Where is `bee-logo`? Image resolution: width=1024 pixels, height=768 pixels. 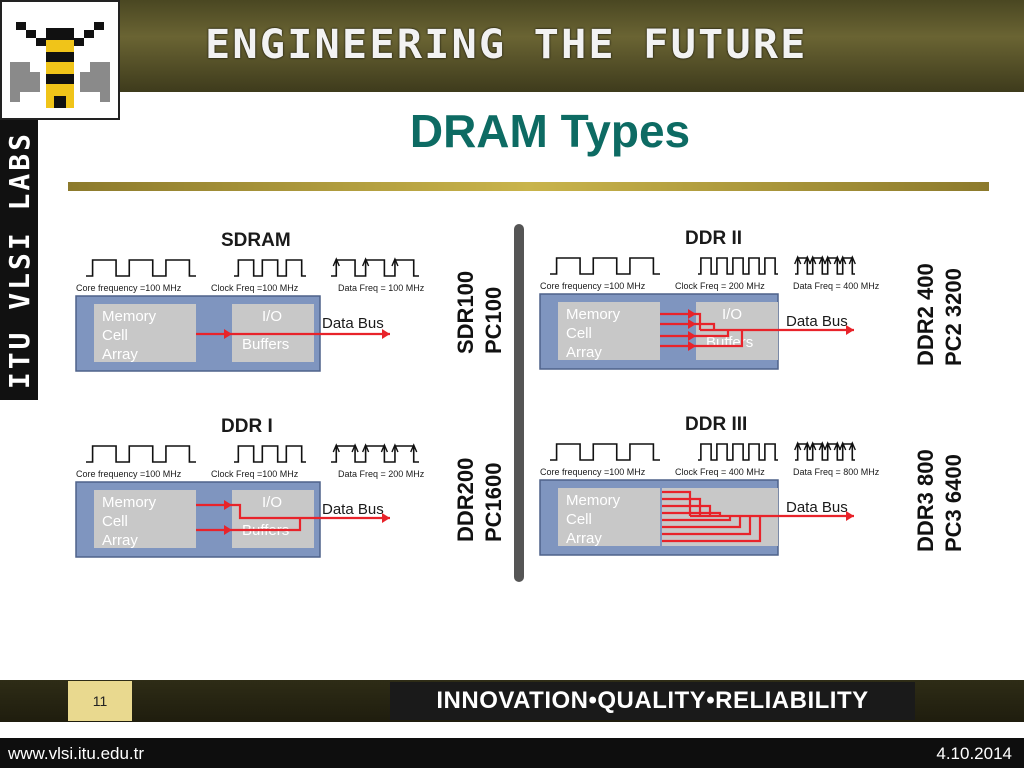
bee-logo is located at coordinates (60, 60).